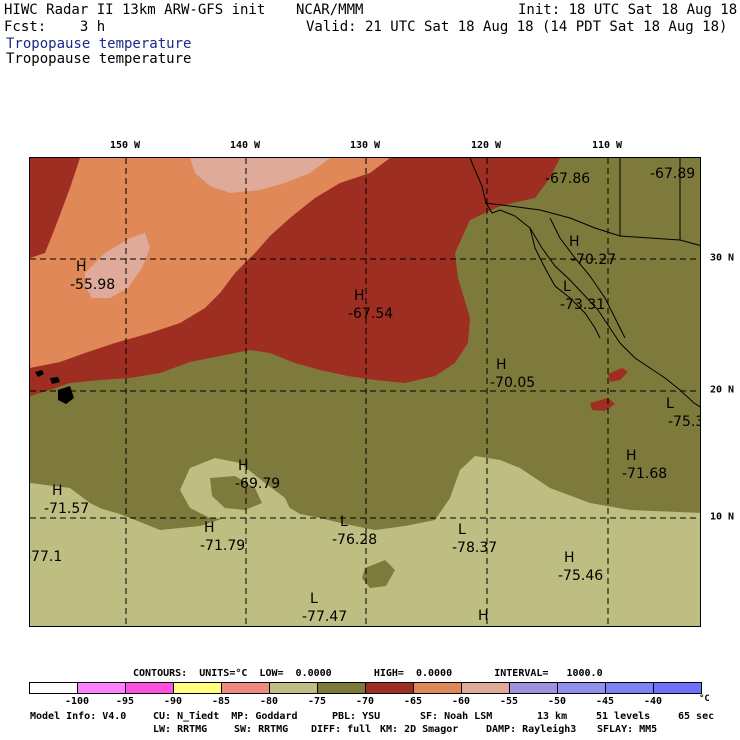 The image size is (740, 740). What do you see at coordinates (722, 390) in the screenshot?
I see `lat-label-20n: 20 N` at bounding box center [722, 390].